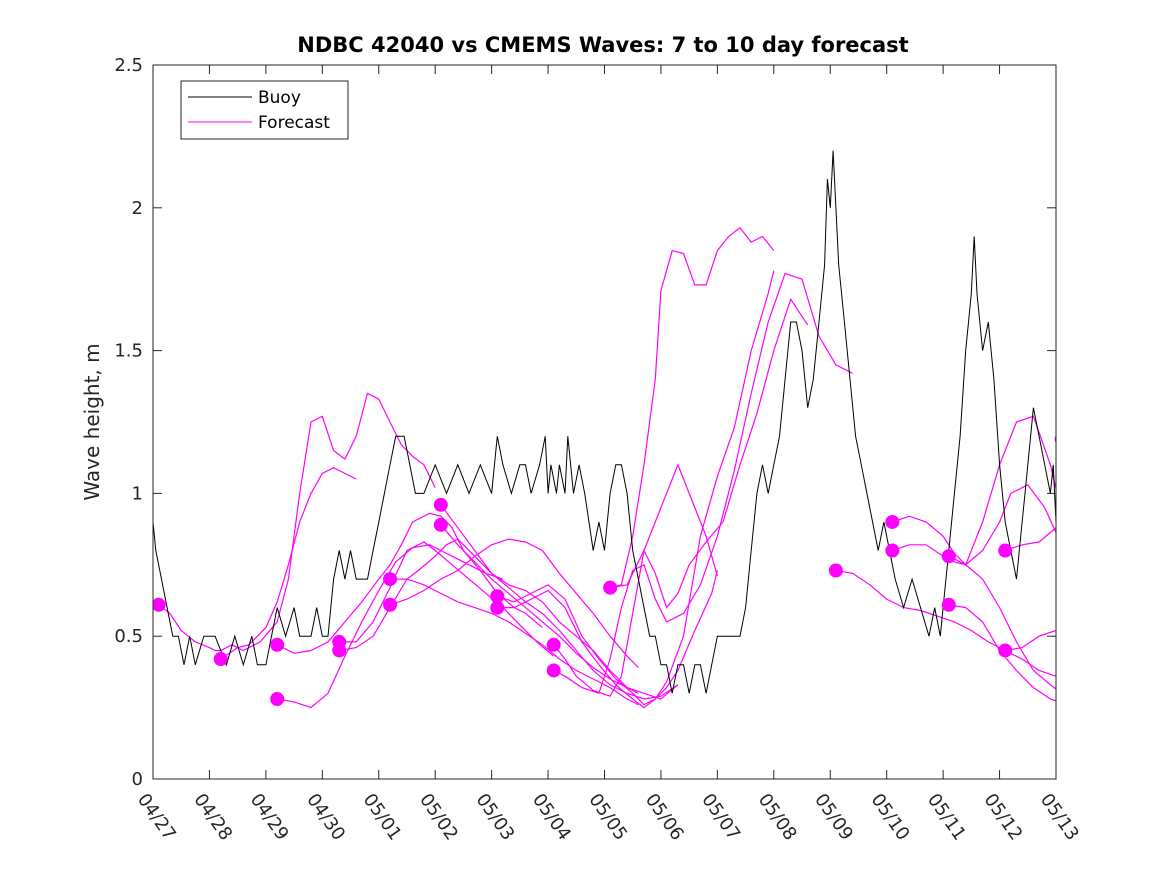 The width and height of the screenshot is (1167, 875). Describe the element at coordinates (1002, 817) in the screenshot. I see `x-tick-label: 05/12` at that location.